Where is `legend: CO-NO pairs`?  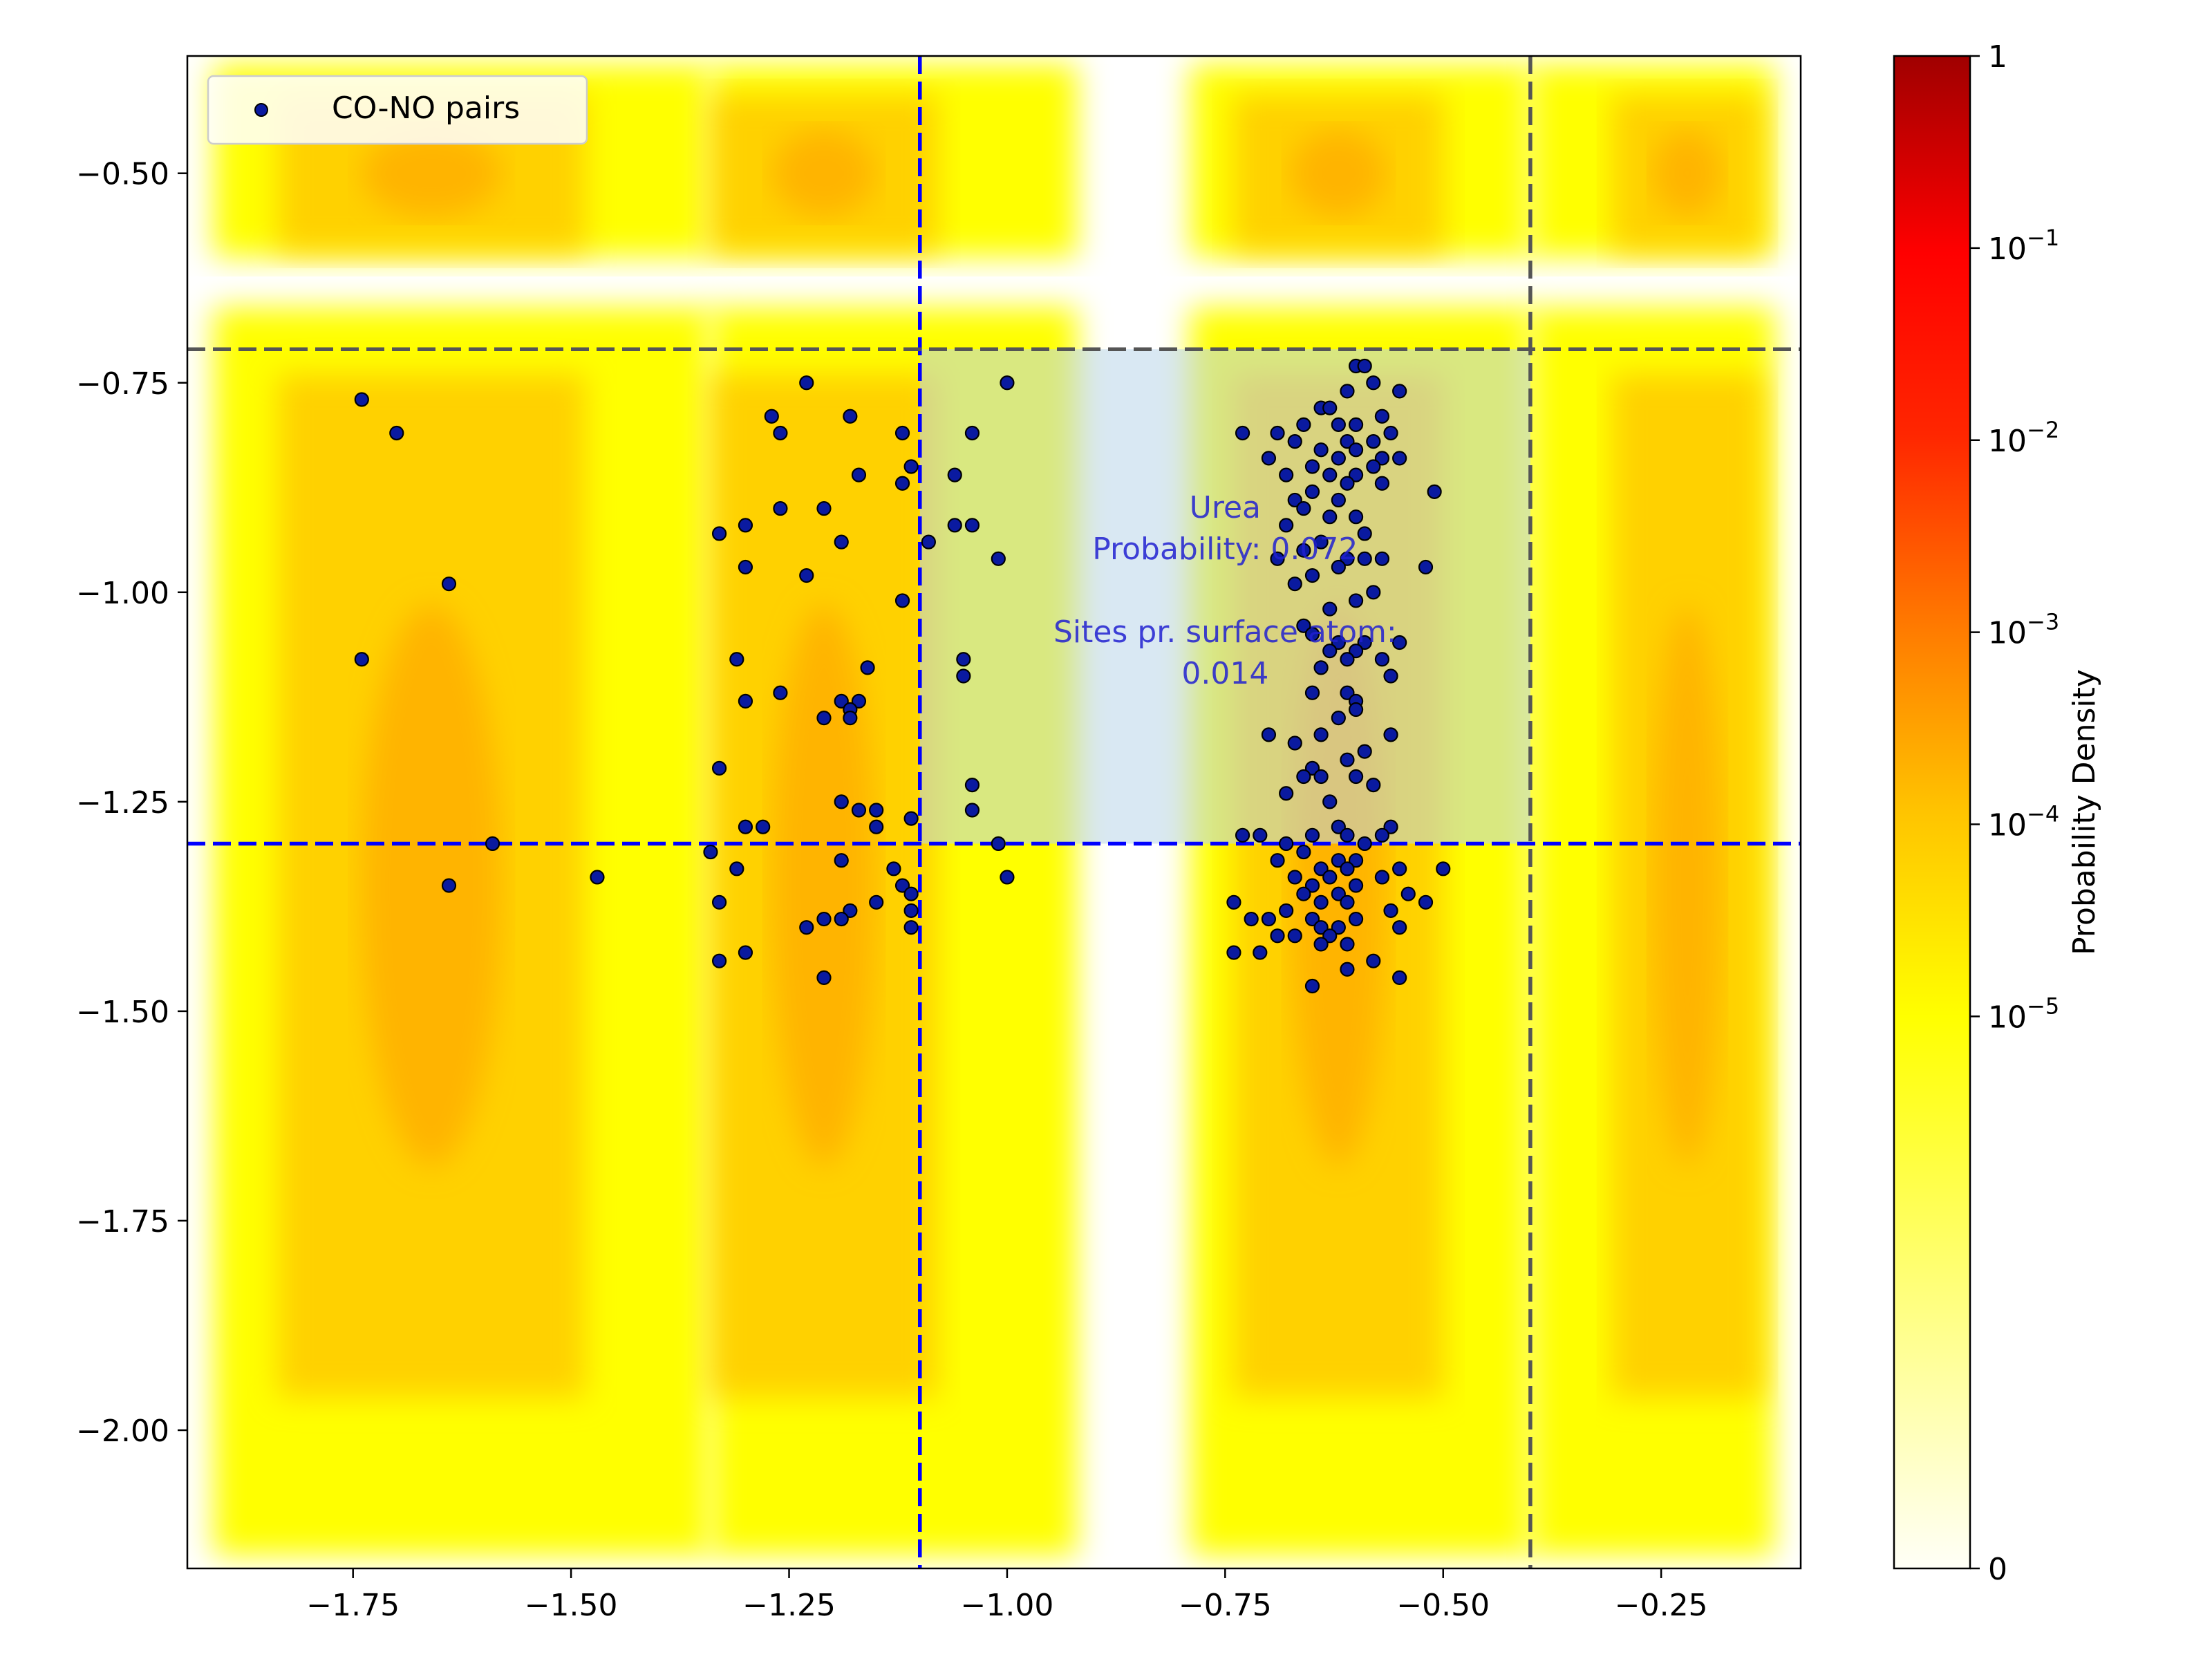
legend: CO-NO pairs is located at coordinates (398, 110).